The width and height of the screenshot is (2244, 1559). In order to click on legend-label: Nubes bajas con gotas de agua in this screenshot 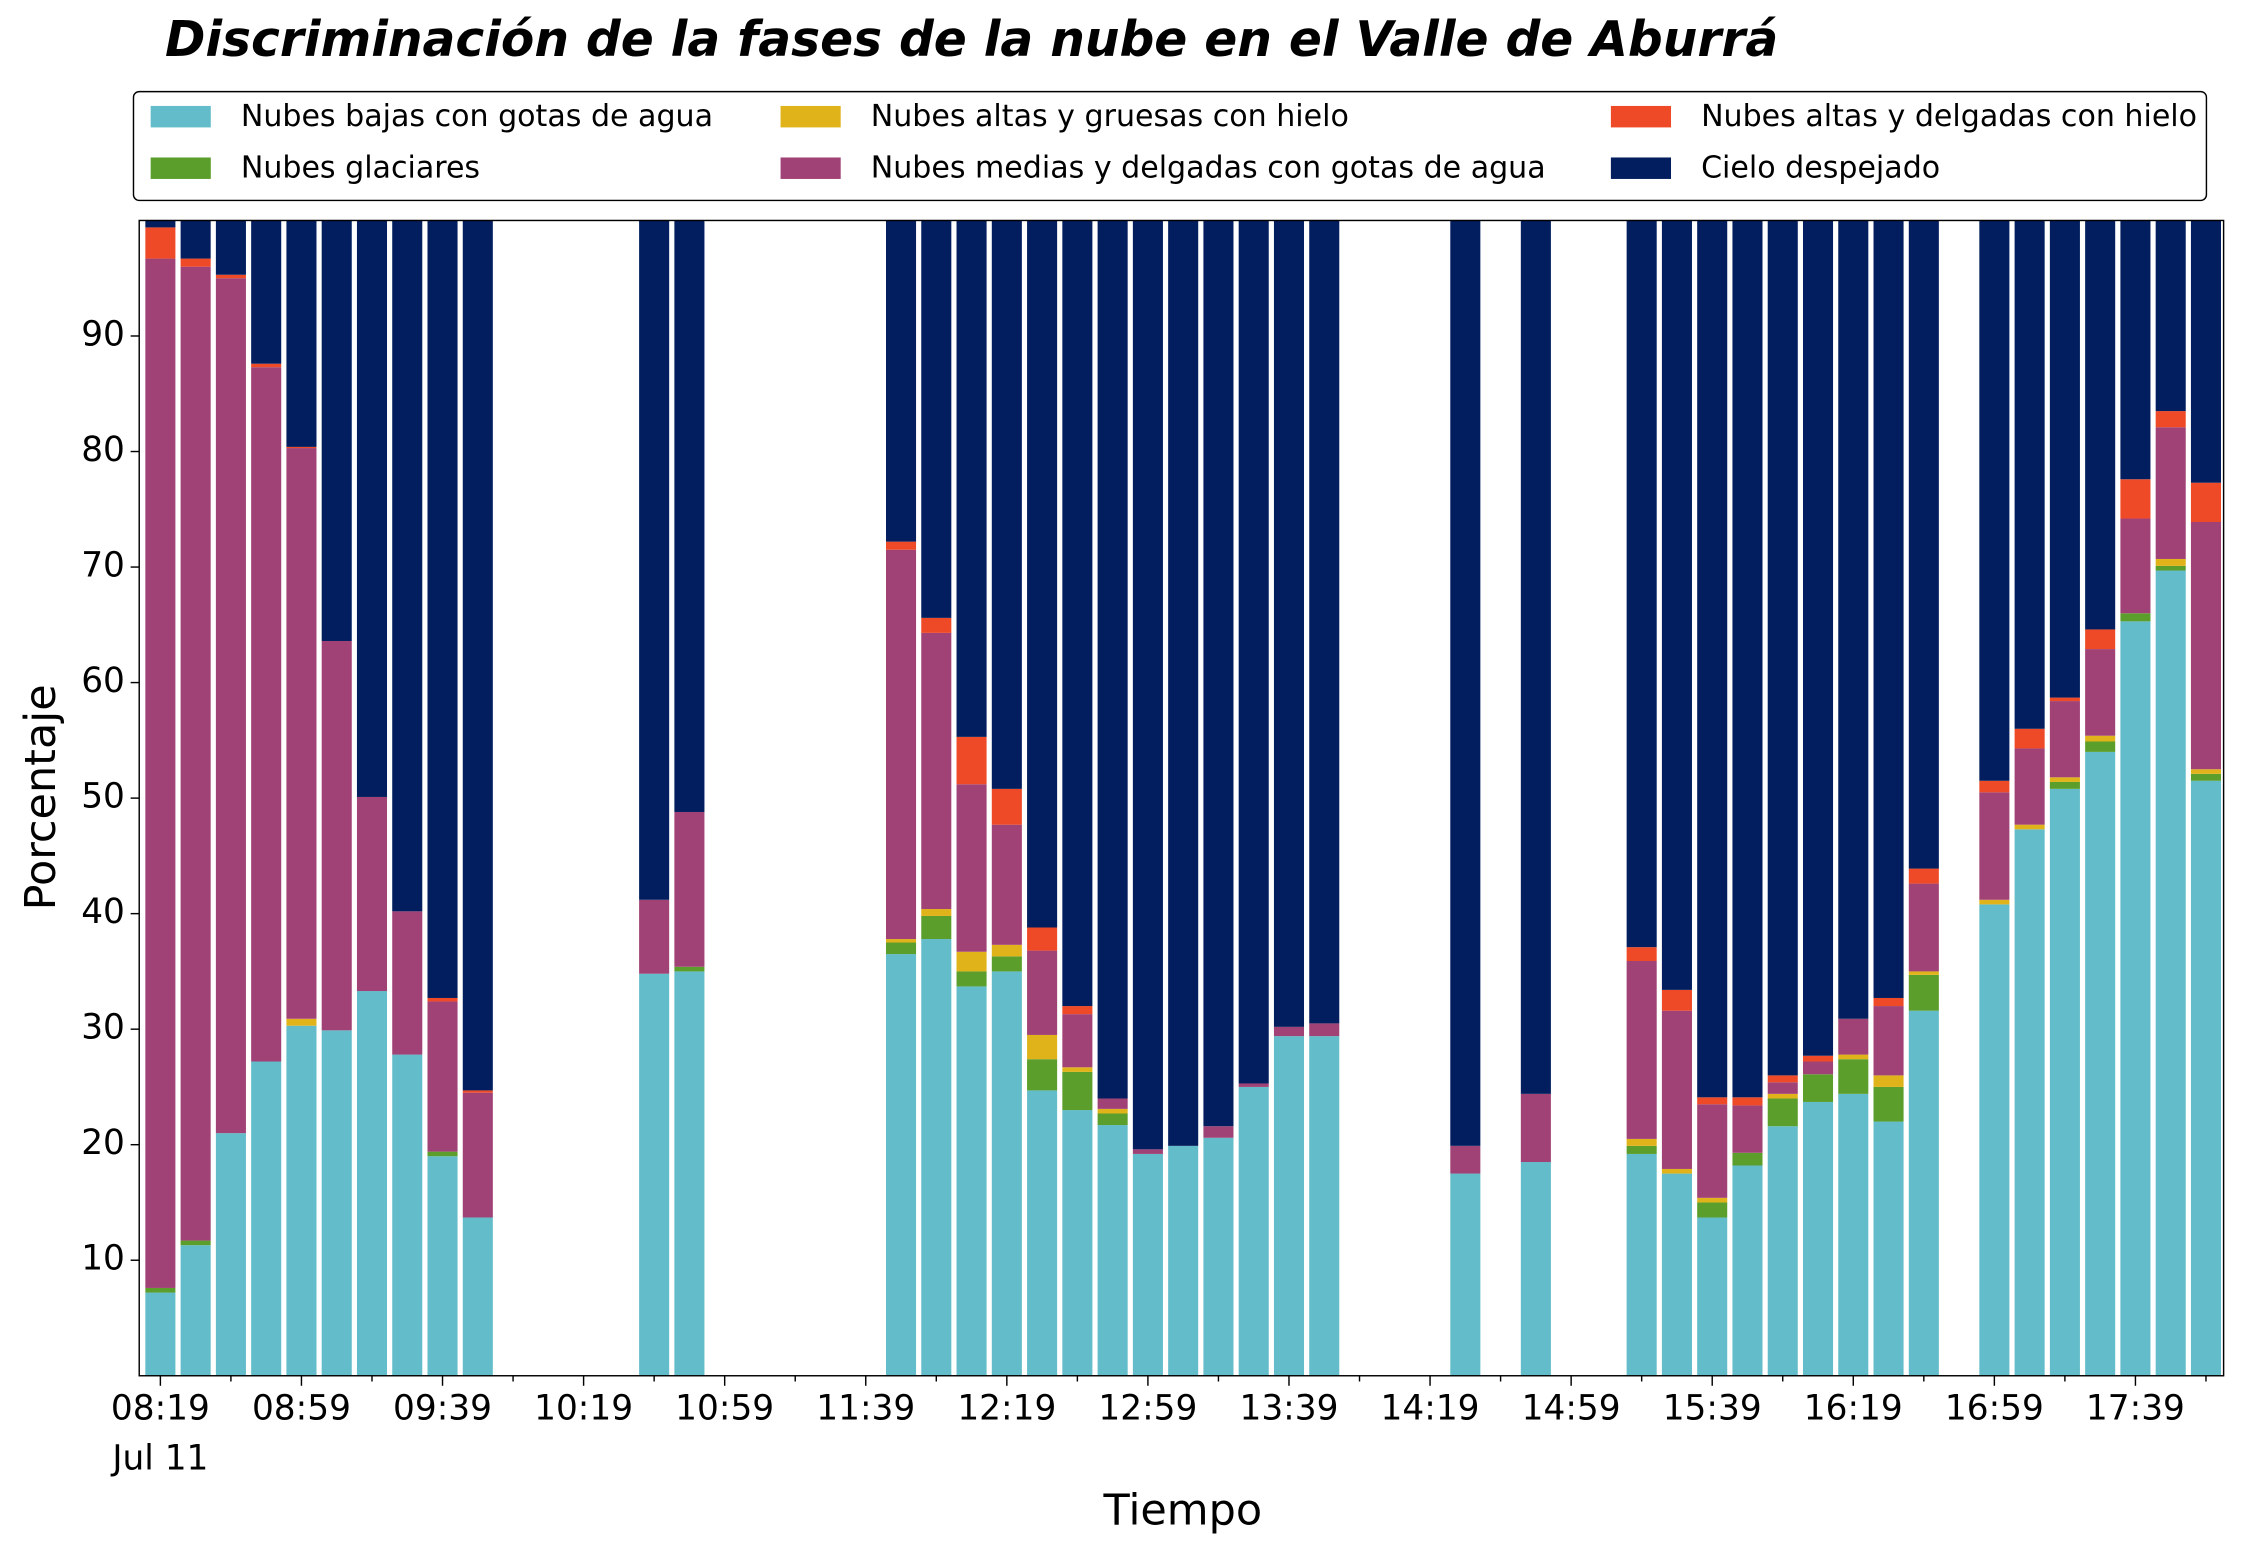, I will do `click(477, 116)`.